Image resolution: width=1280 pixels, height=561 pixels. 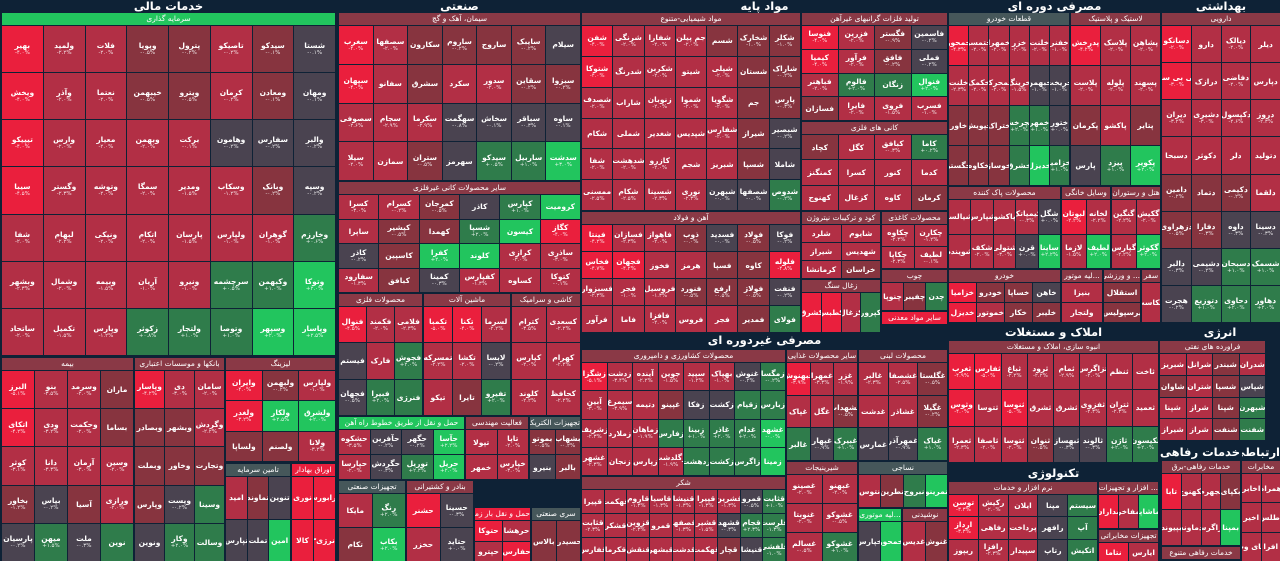 What do you see at coordinates (979, 85) in the screenshot?
I see `stock-tile: خکمک -۲.۰%` at bounding box center [979, 85].